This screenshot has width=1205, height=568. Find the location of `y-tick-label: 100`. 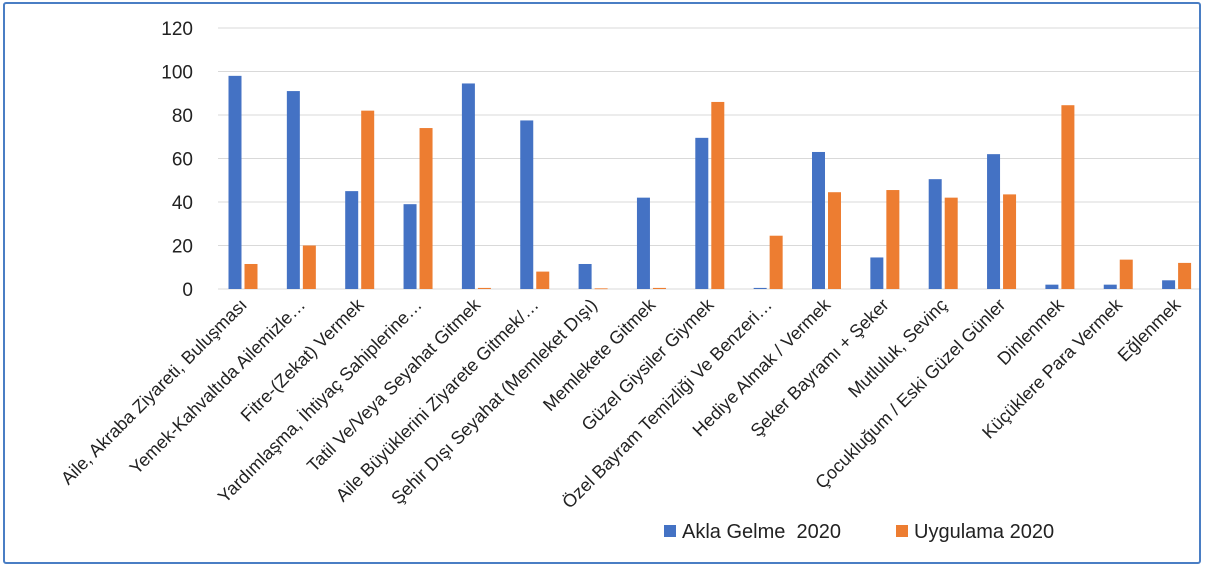

y-tick-label: 100 is located at coordinates (177, 73).